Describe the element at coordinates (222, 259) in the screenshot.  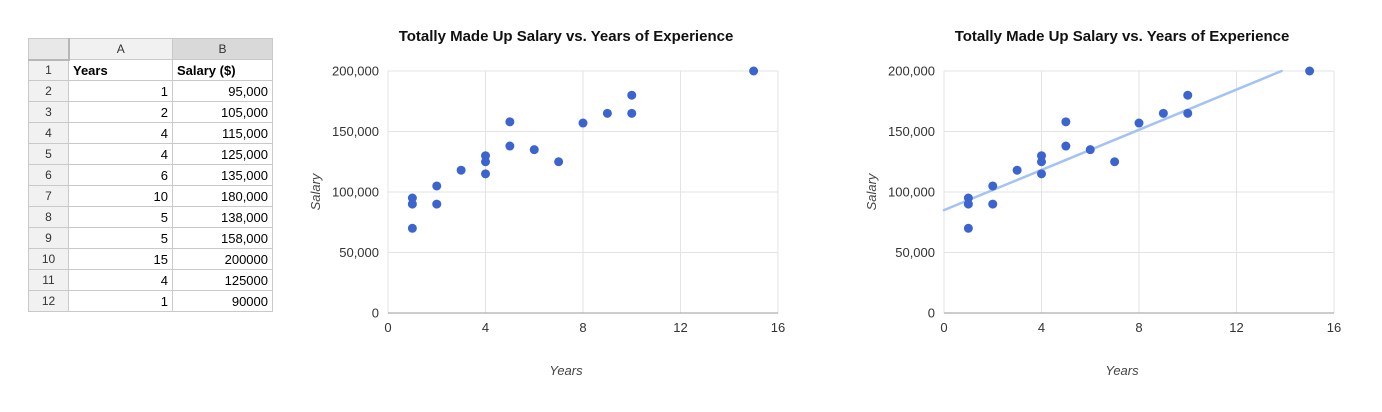
I see `cell-b10: 200000` at that location.